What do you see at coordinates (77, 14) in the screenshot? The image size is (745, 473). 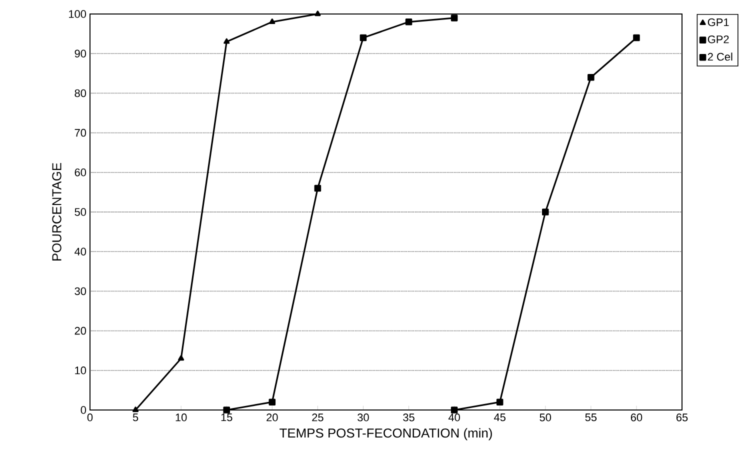 I see `y-tick-label: 100` at bounding box center [77, 14].